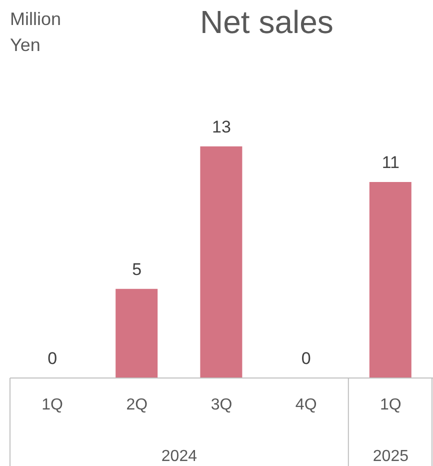  What do you see at coordinates (221, 405) in the screenshot?
I see `x-tick-label: 3Q` at bounding box center [221, 405].